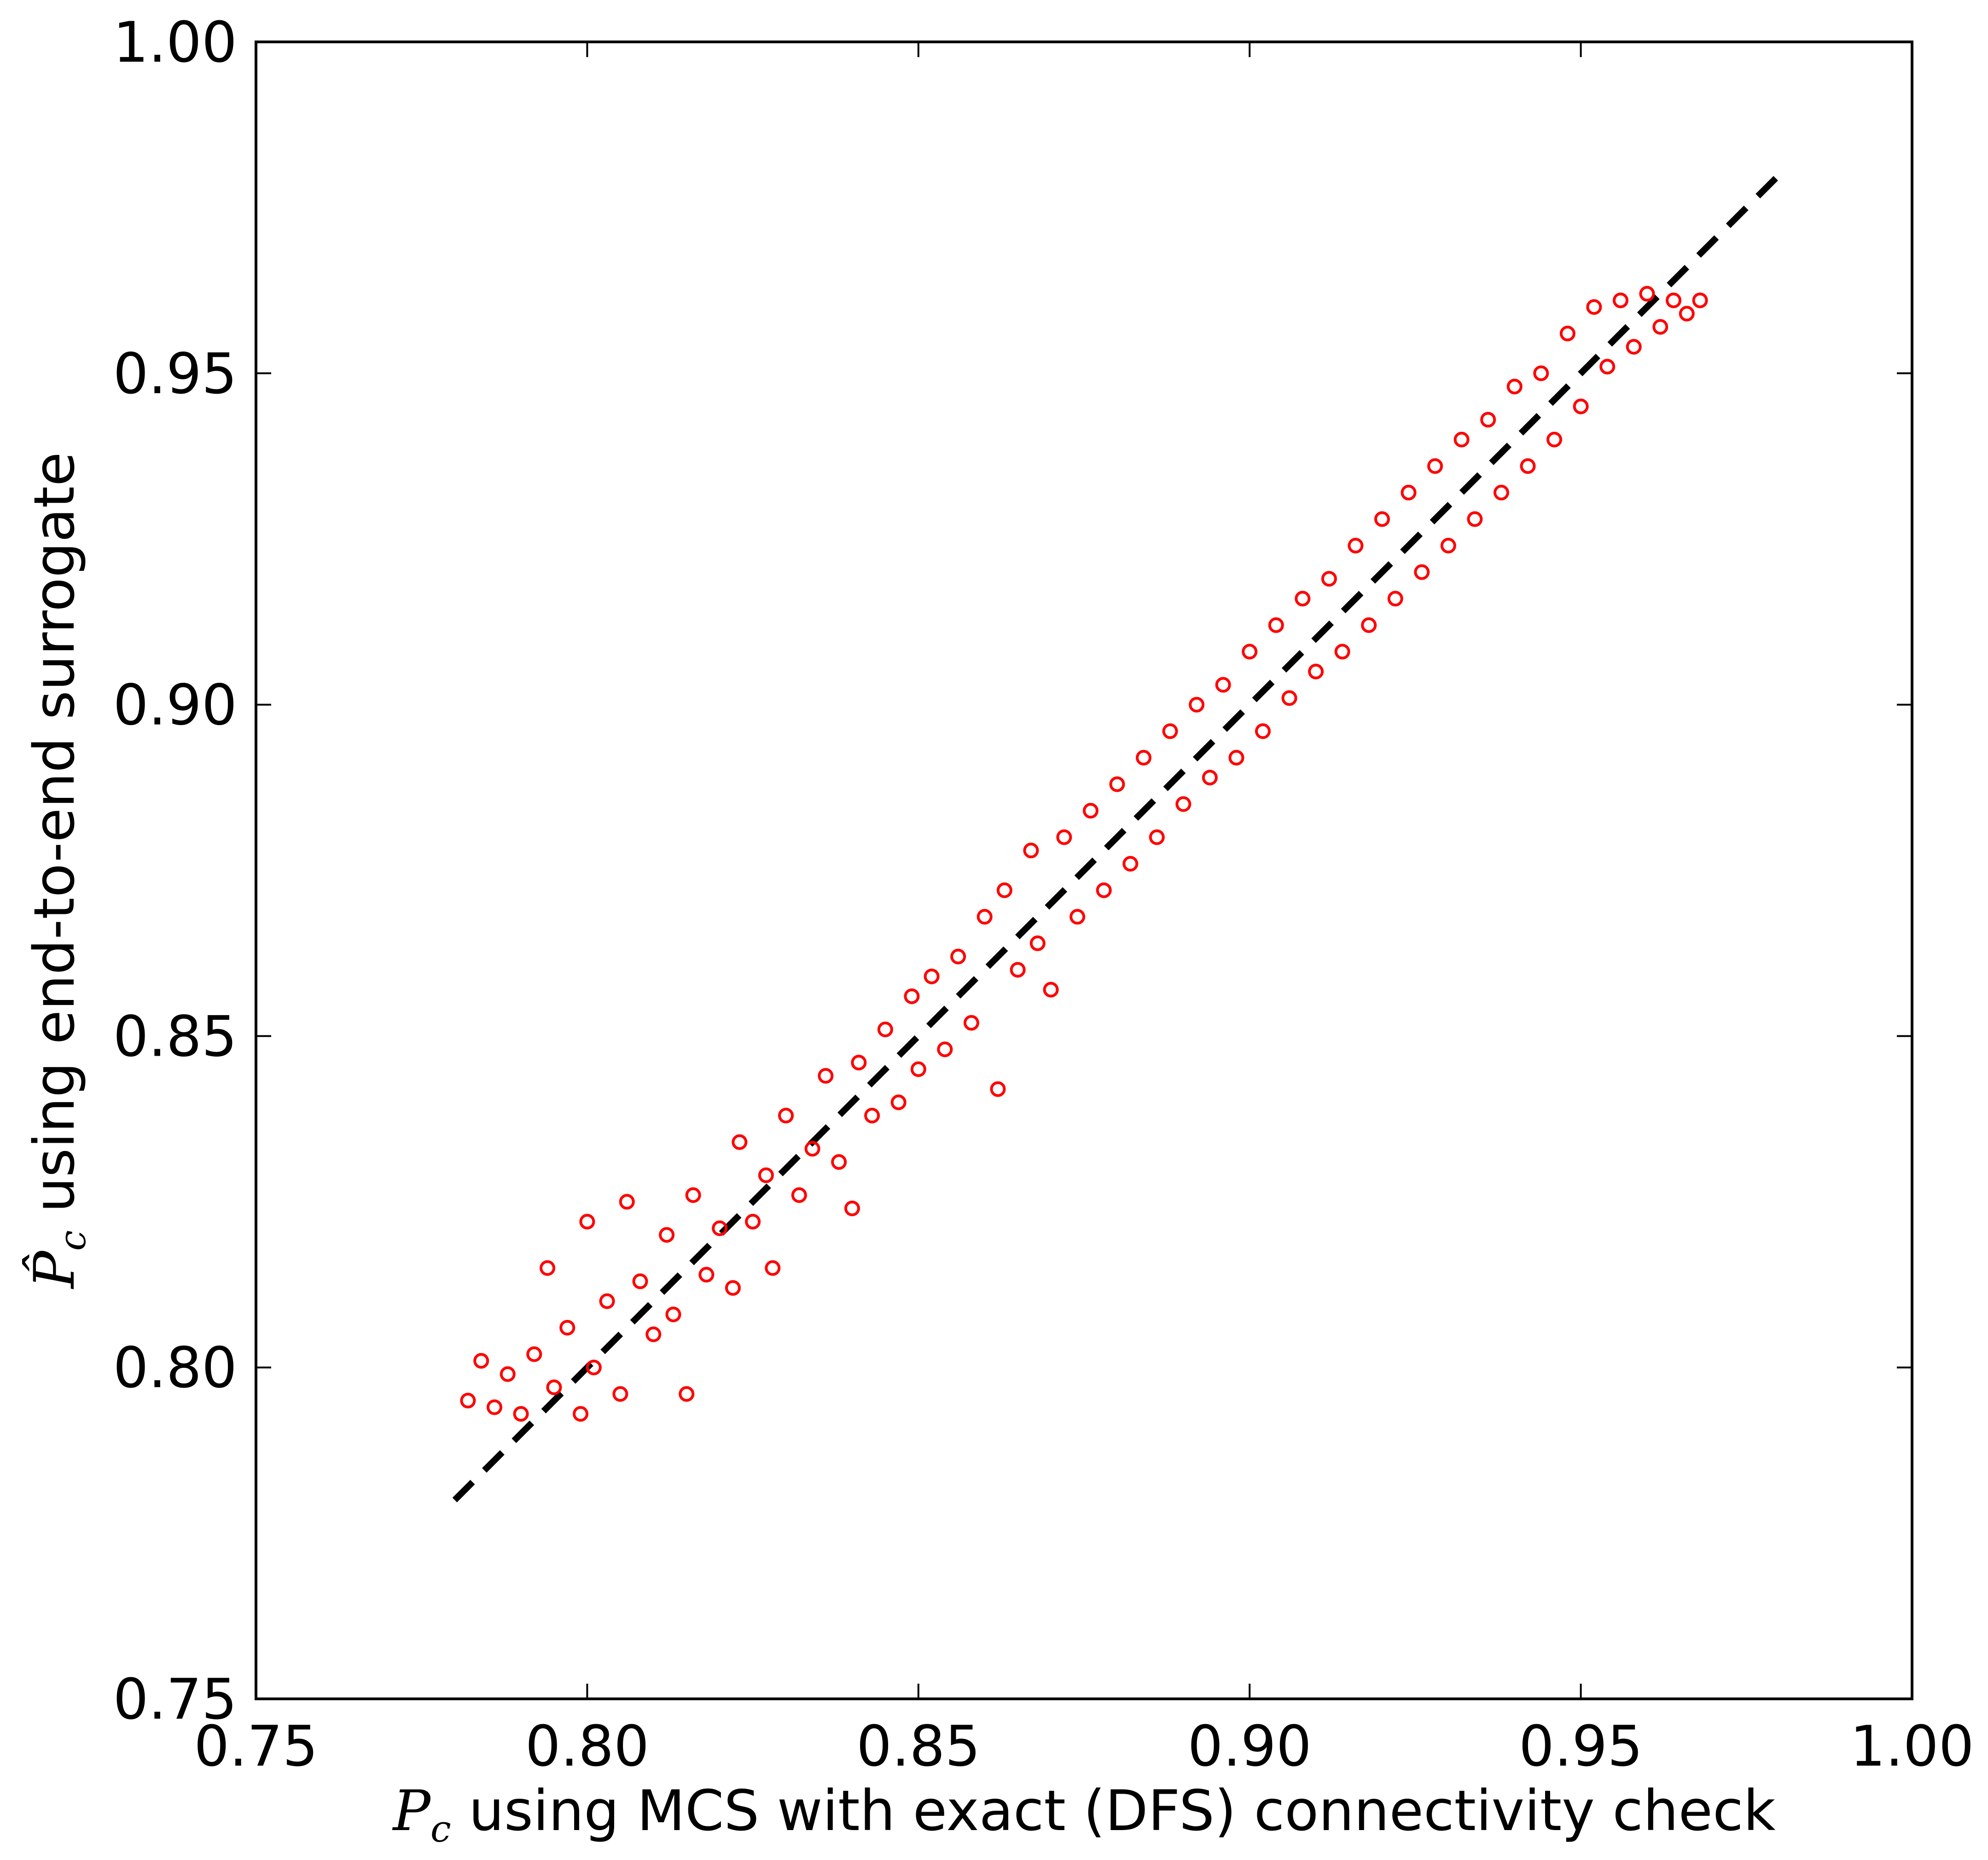  What do you see at coordinates (55, 1269) in the screenshot?
I see `y-label-symbol: P̂` at bounding box center [55, 1269].